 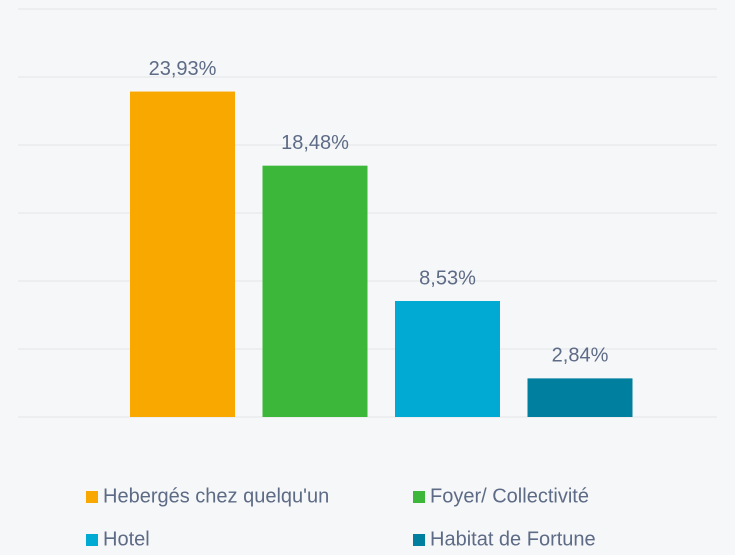 I want to click on legend-label: Hotel, so click(x=126, y=539).